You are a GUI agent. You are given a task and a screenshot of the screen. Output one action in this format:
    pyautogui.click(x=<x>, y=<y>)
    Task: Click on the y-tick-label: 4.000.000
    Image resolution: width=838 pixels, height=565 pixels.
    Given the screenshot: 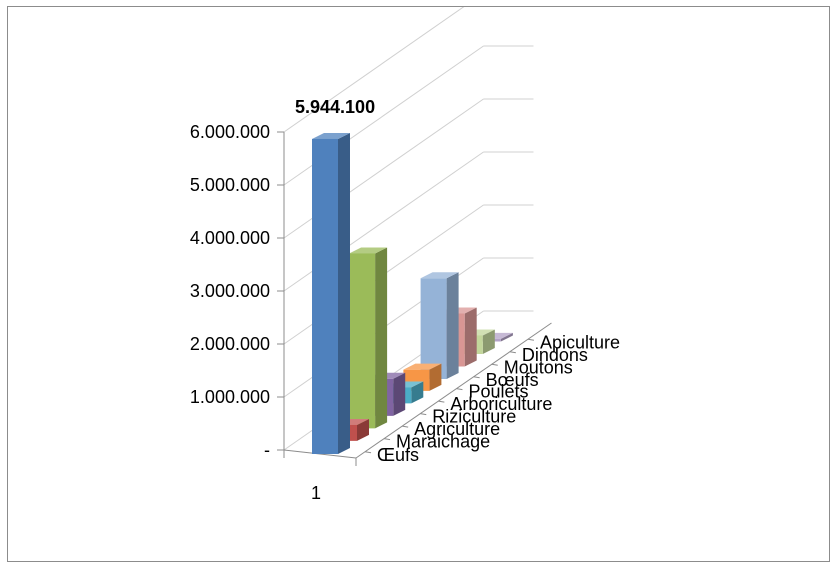 What is the action you would take?
    pyautogui.click(x=230, y=238)
    